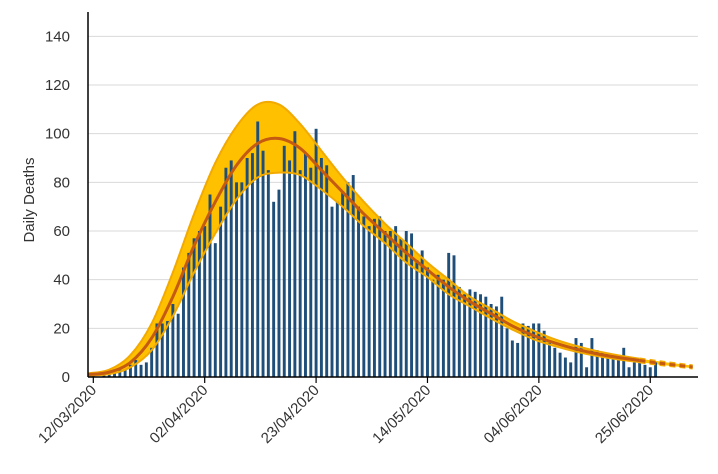 This screenshot has height=474, width=718. Describe the element at coordinates (624, 414) in the screenshot. I see `x-tick-label: 25/06/2020` at that location.